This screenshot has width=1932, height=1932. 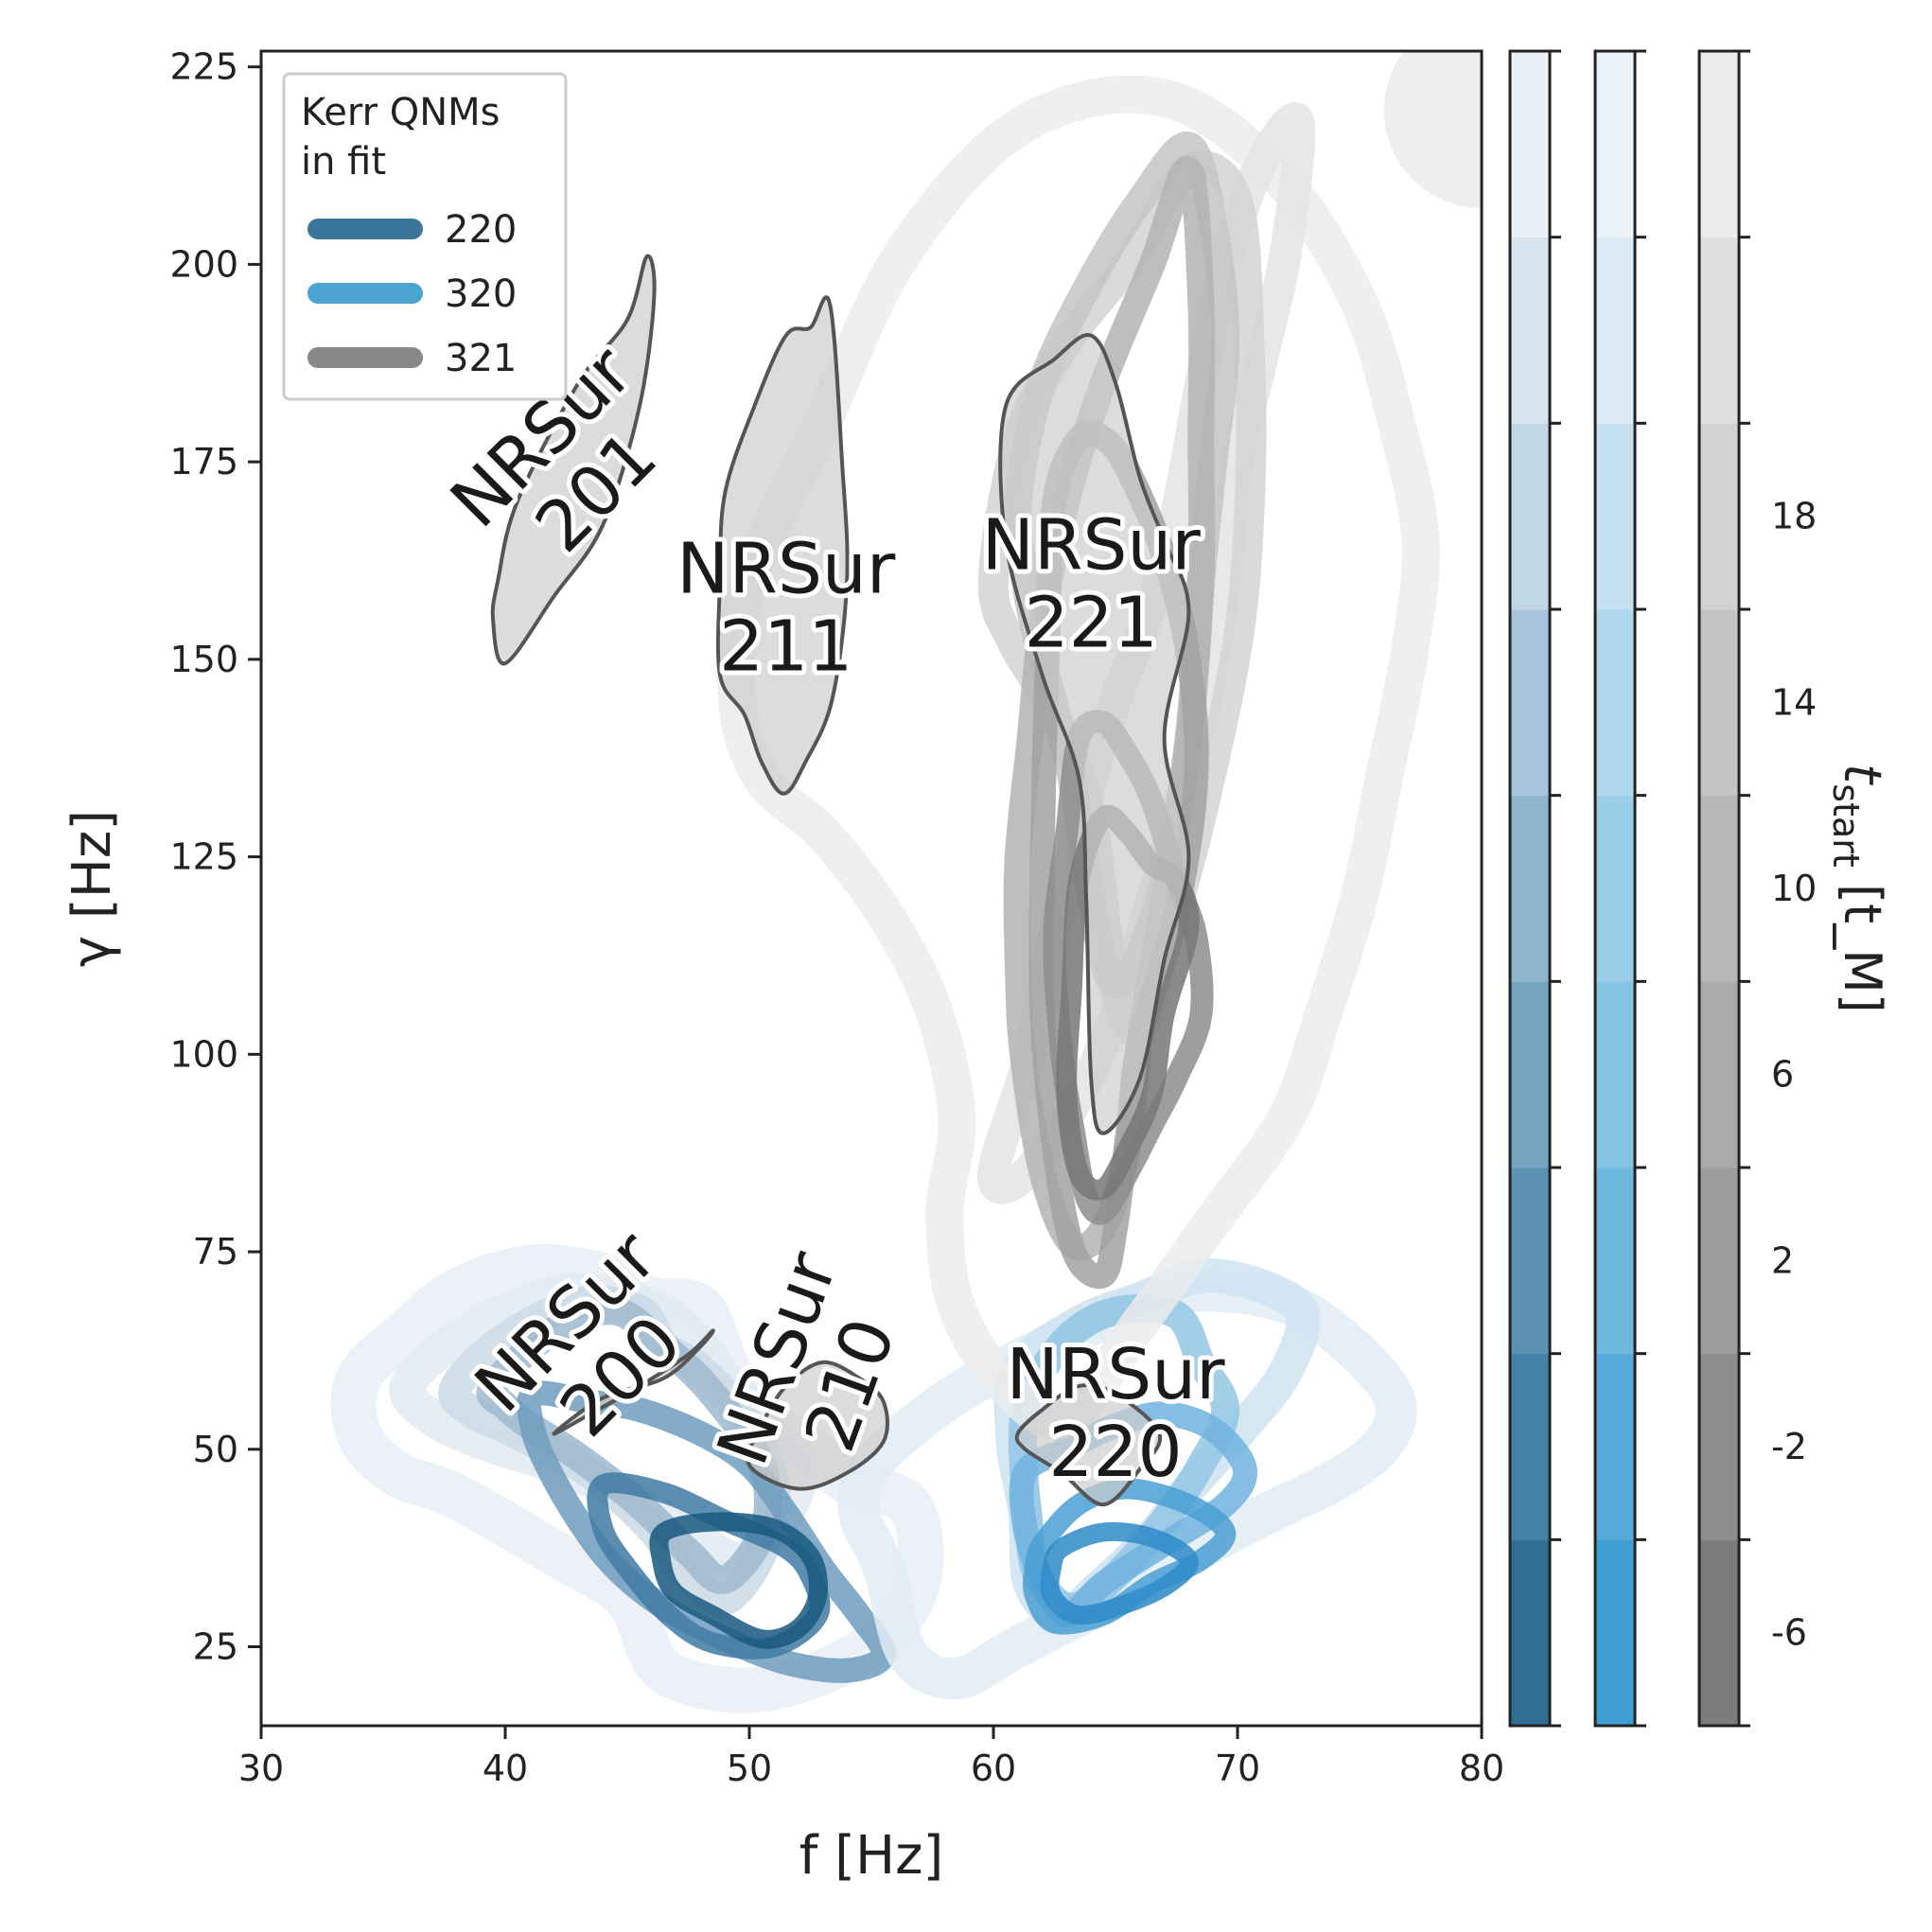 What do you see at coordinates (1237, 1768) in the screenshot?
I see `x-tick-label: 70` at bounding box center [1237, 1768].